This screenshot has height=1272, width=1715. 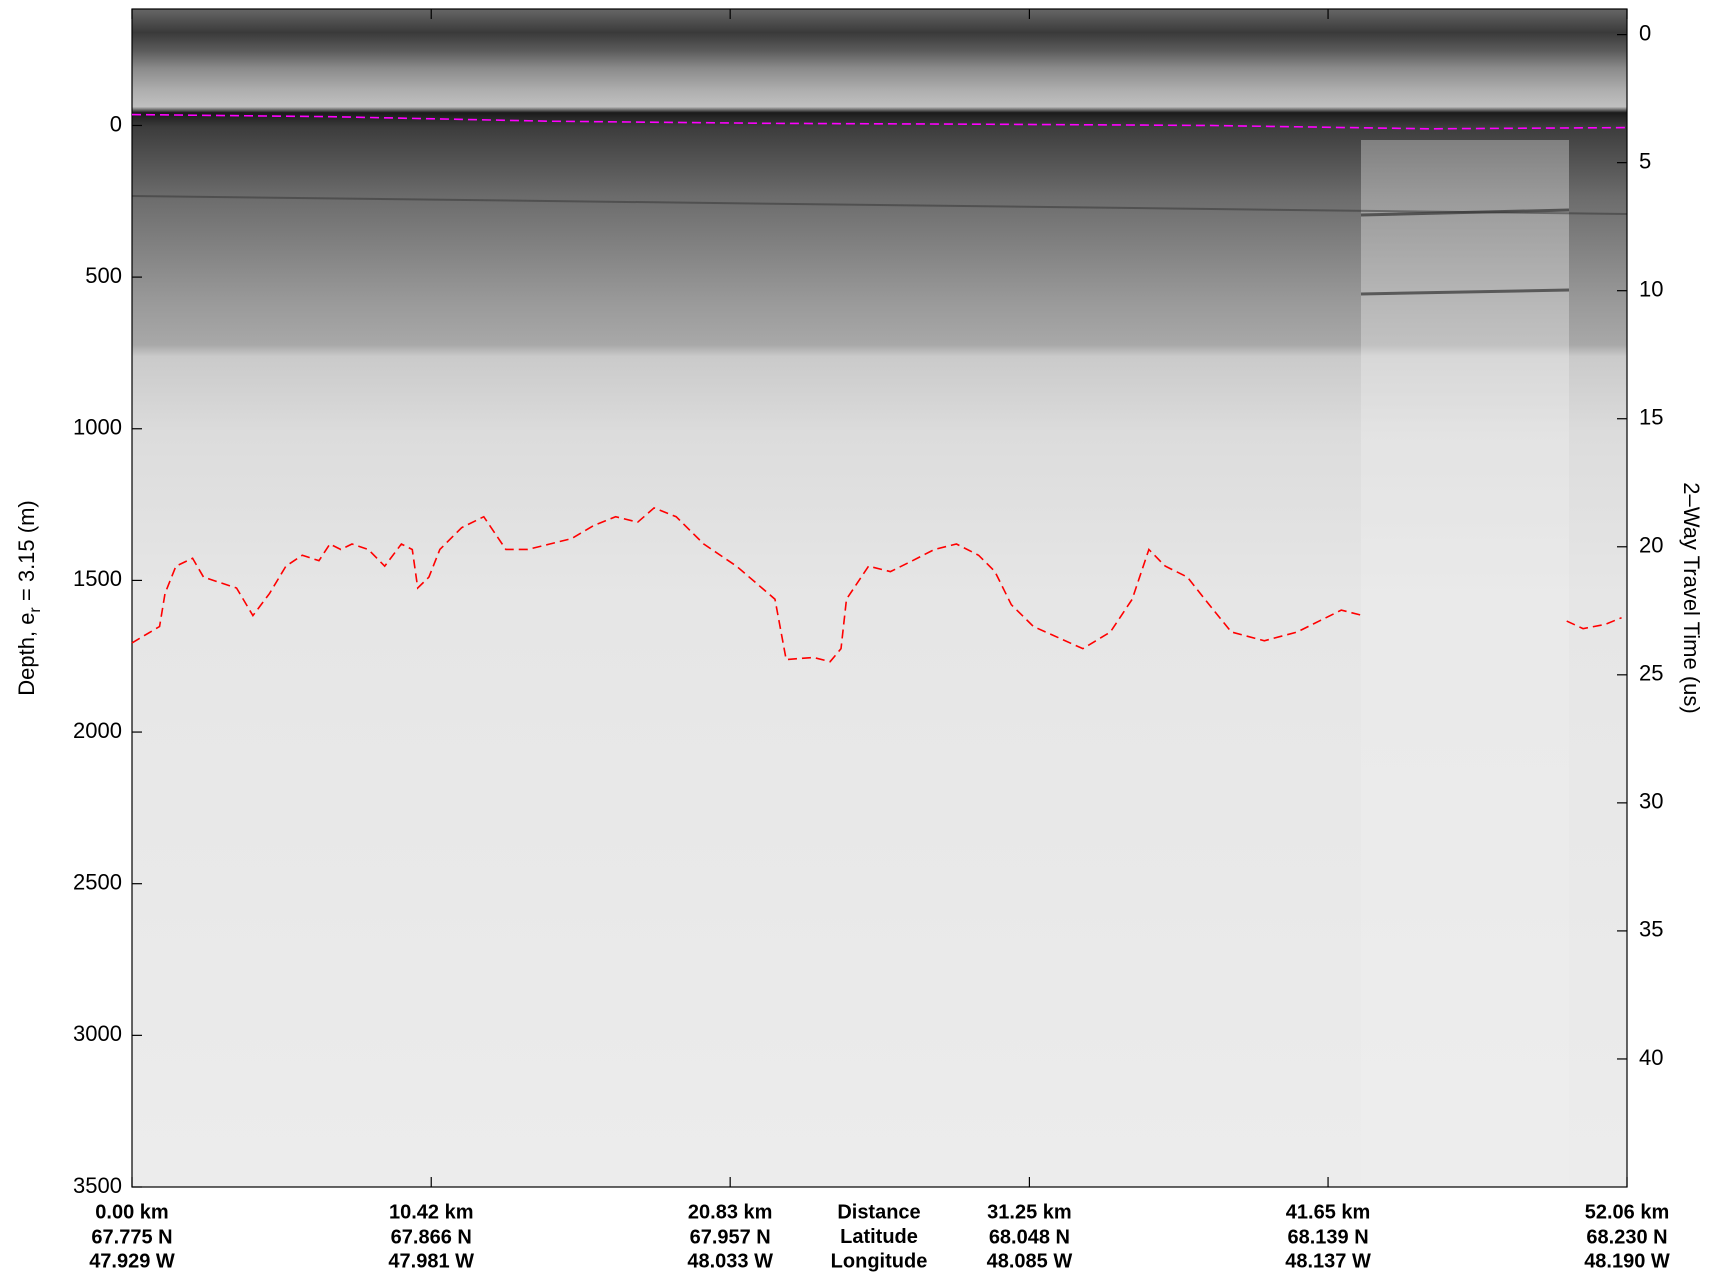 I want to click on longitude-label: 48.033 W, so click(x=730, y=1261).